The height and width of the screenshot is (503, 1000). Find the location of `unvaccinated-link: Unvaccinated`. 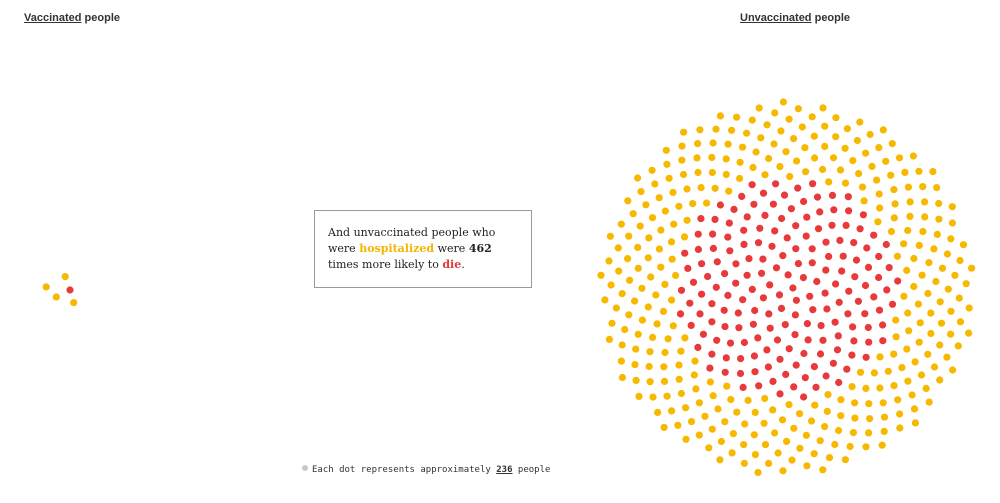

unvaccinated-link: Unvaccinated is located at coordinates (776, 18).